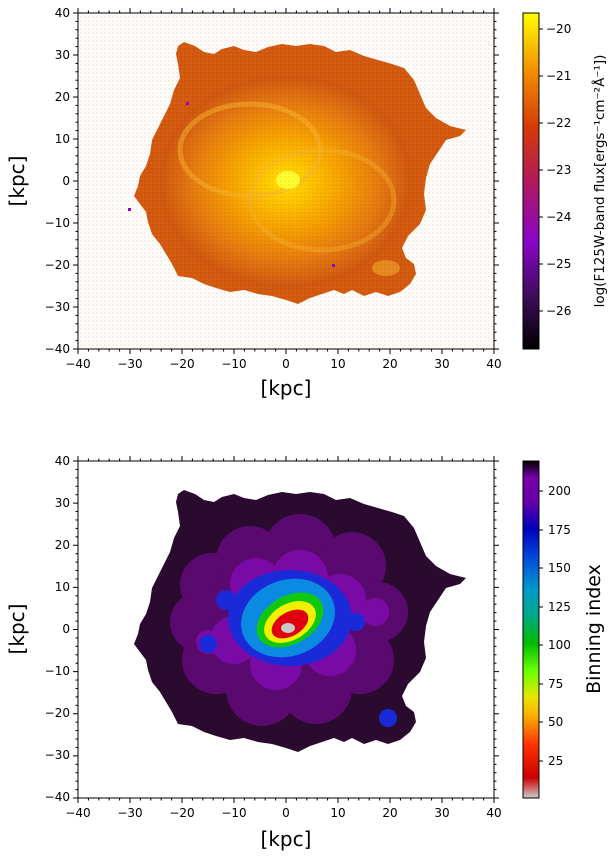 The height and width of the screenshot is (857, 612). Describe the element at coordinates (558, 264) in the screenshot. I see `colorbar-tick-label: −25` at that location.